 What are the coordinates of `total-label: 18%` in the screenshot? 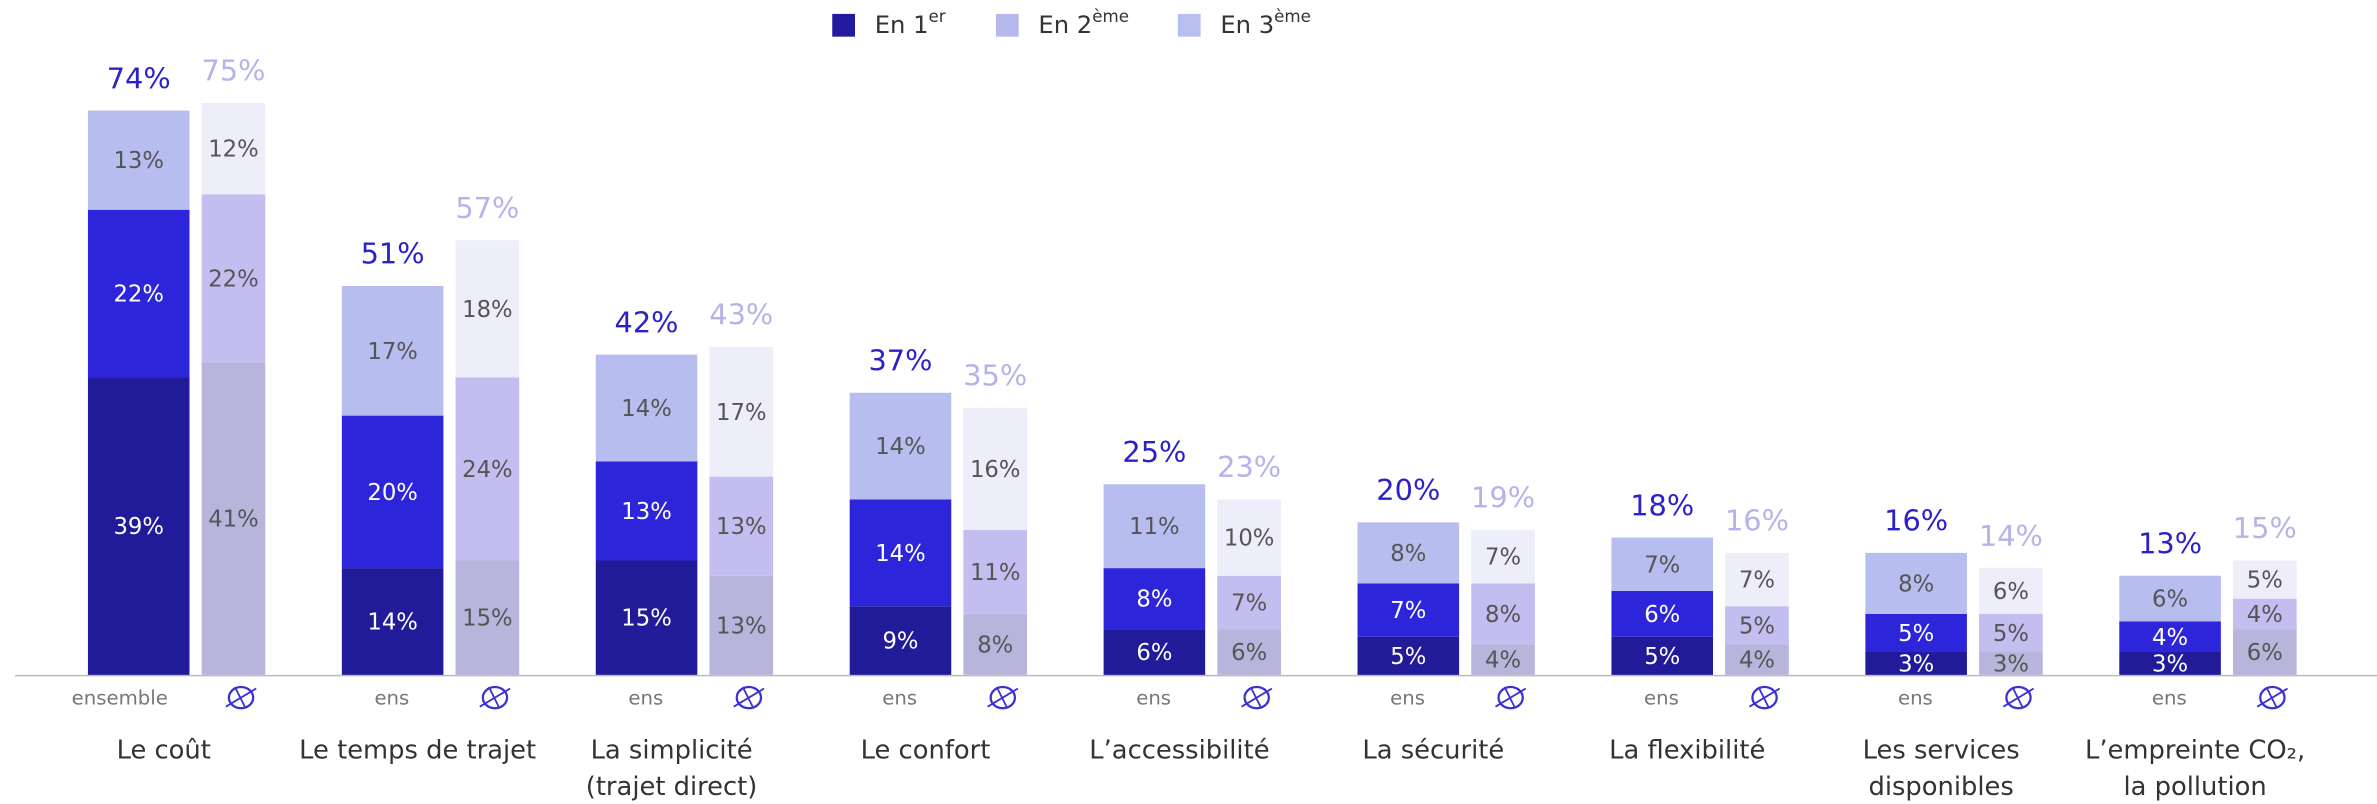 It's located at (1662, 505).